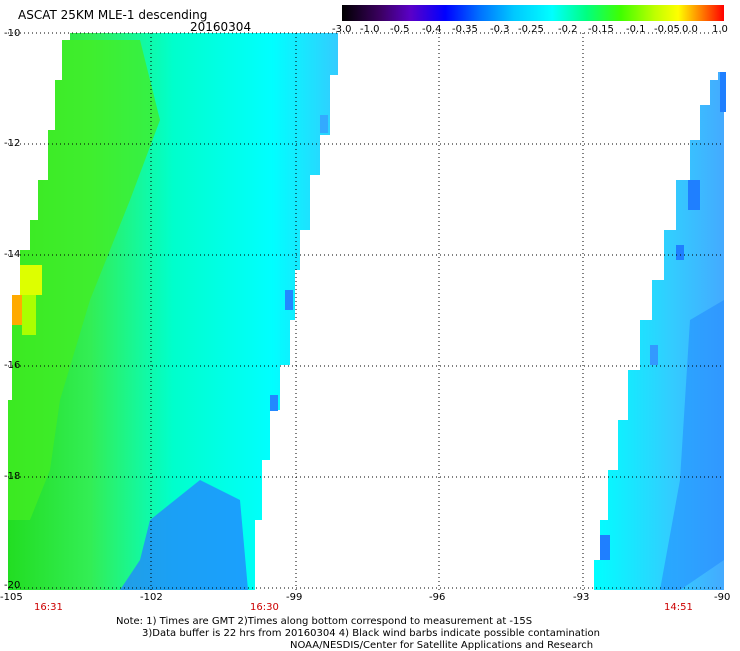 The image size is (740, 651). I want to click on colorbar-tick: -0.05, so click(667, 29).